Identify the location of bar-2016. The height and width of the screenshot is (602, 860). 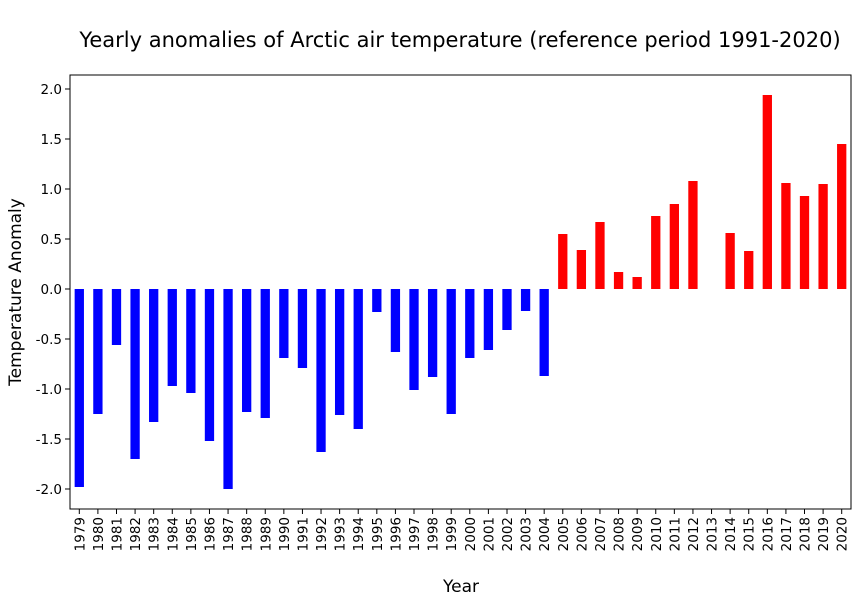
(767, 192).